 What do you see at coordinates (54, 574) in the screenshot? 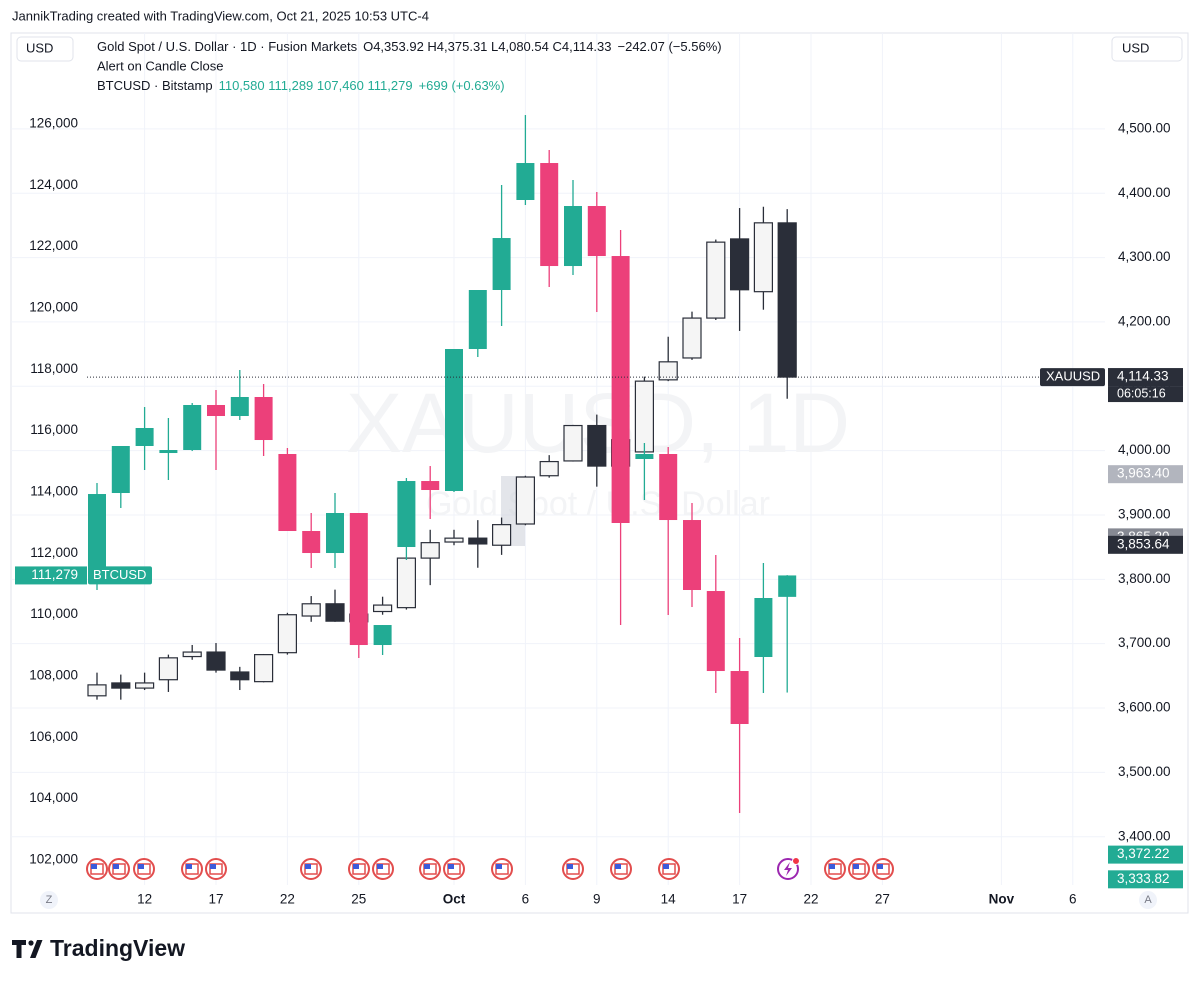
I see `price-label: 111,279` at bounding box center [54, 574].